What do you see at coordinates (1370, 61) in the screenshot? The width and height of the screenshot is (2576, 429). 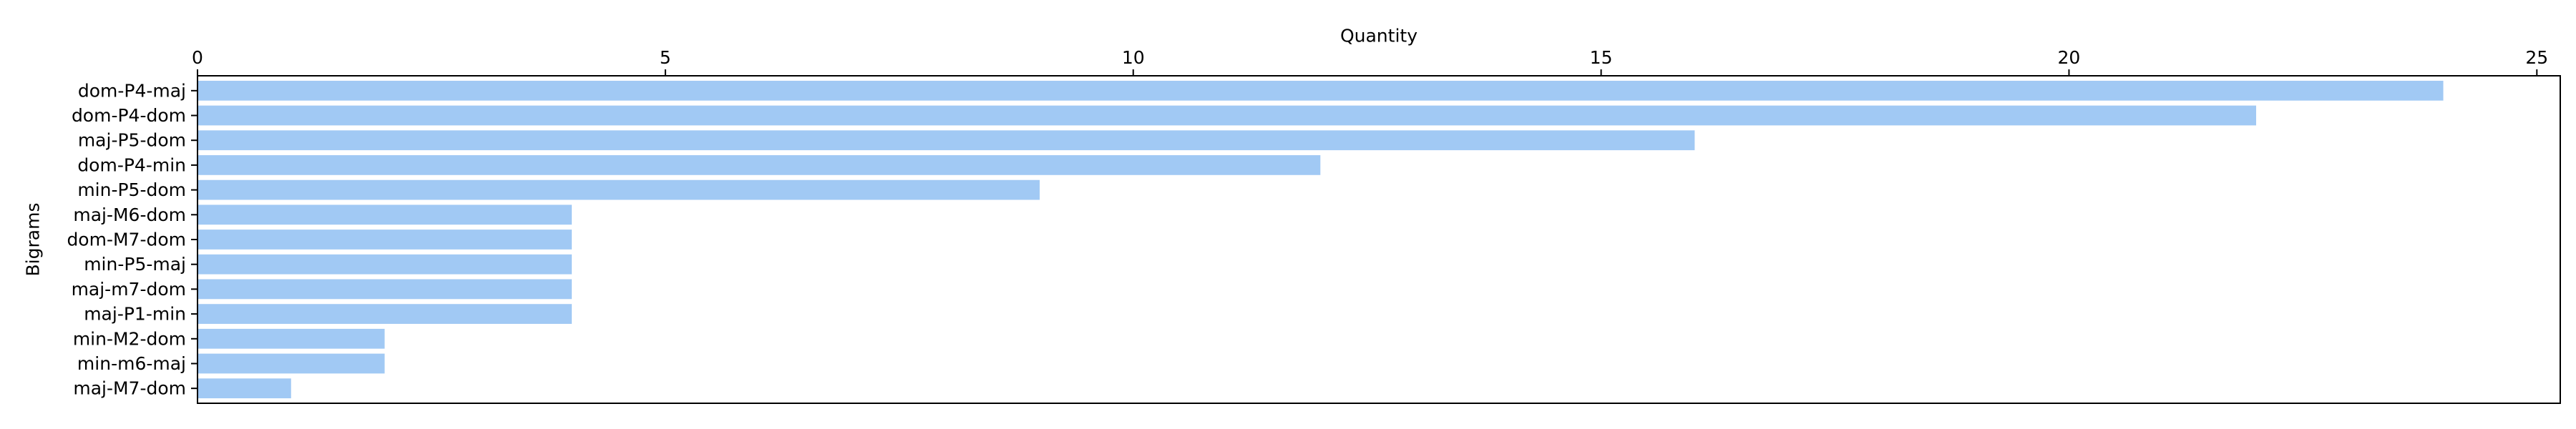 I see `x-axis-ticks: 0 5 10 15 20 25` at bounding box center [1370, 61].